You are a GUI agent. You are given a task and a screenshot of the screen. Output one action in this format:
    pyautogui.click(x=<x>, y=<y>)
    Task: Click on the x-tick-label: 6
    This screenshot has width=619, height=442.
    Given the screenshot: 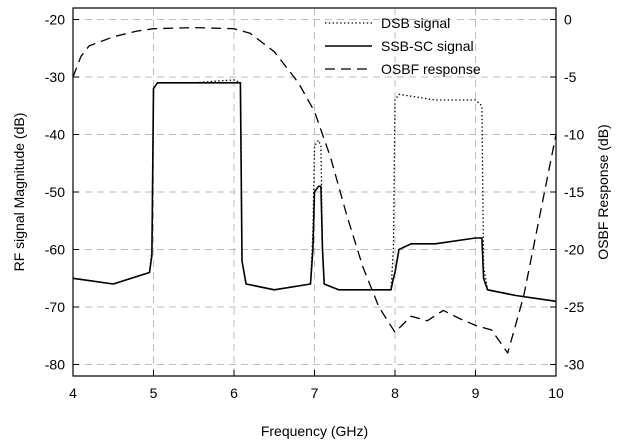 What is the action you would take?
    pyautogui.click(x=234, y=393)
    